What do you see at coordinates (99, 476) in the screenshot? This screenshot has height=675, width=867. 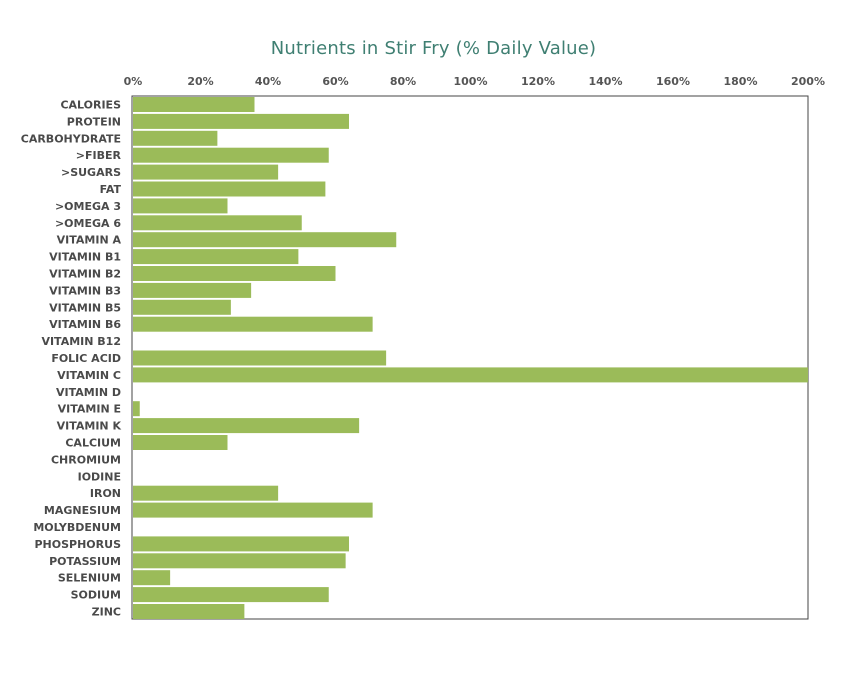 I see `category-label: IODINE` at bounding box center [99, 476].